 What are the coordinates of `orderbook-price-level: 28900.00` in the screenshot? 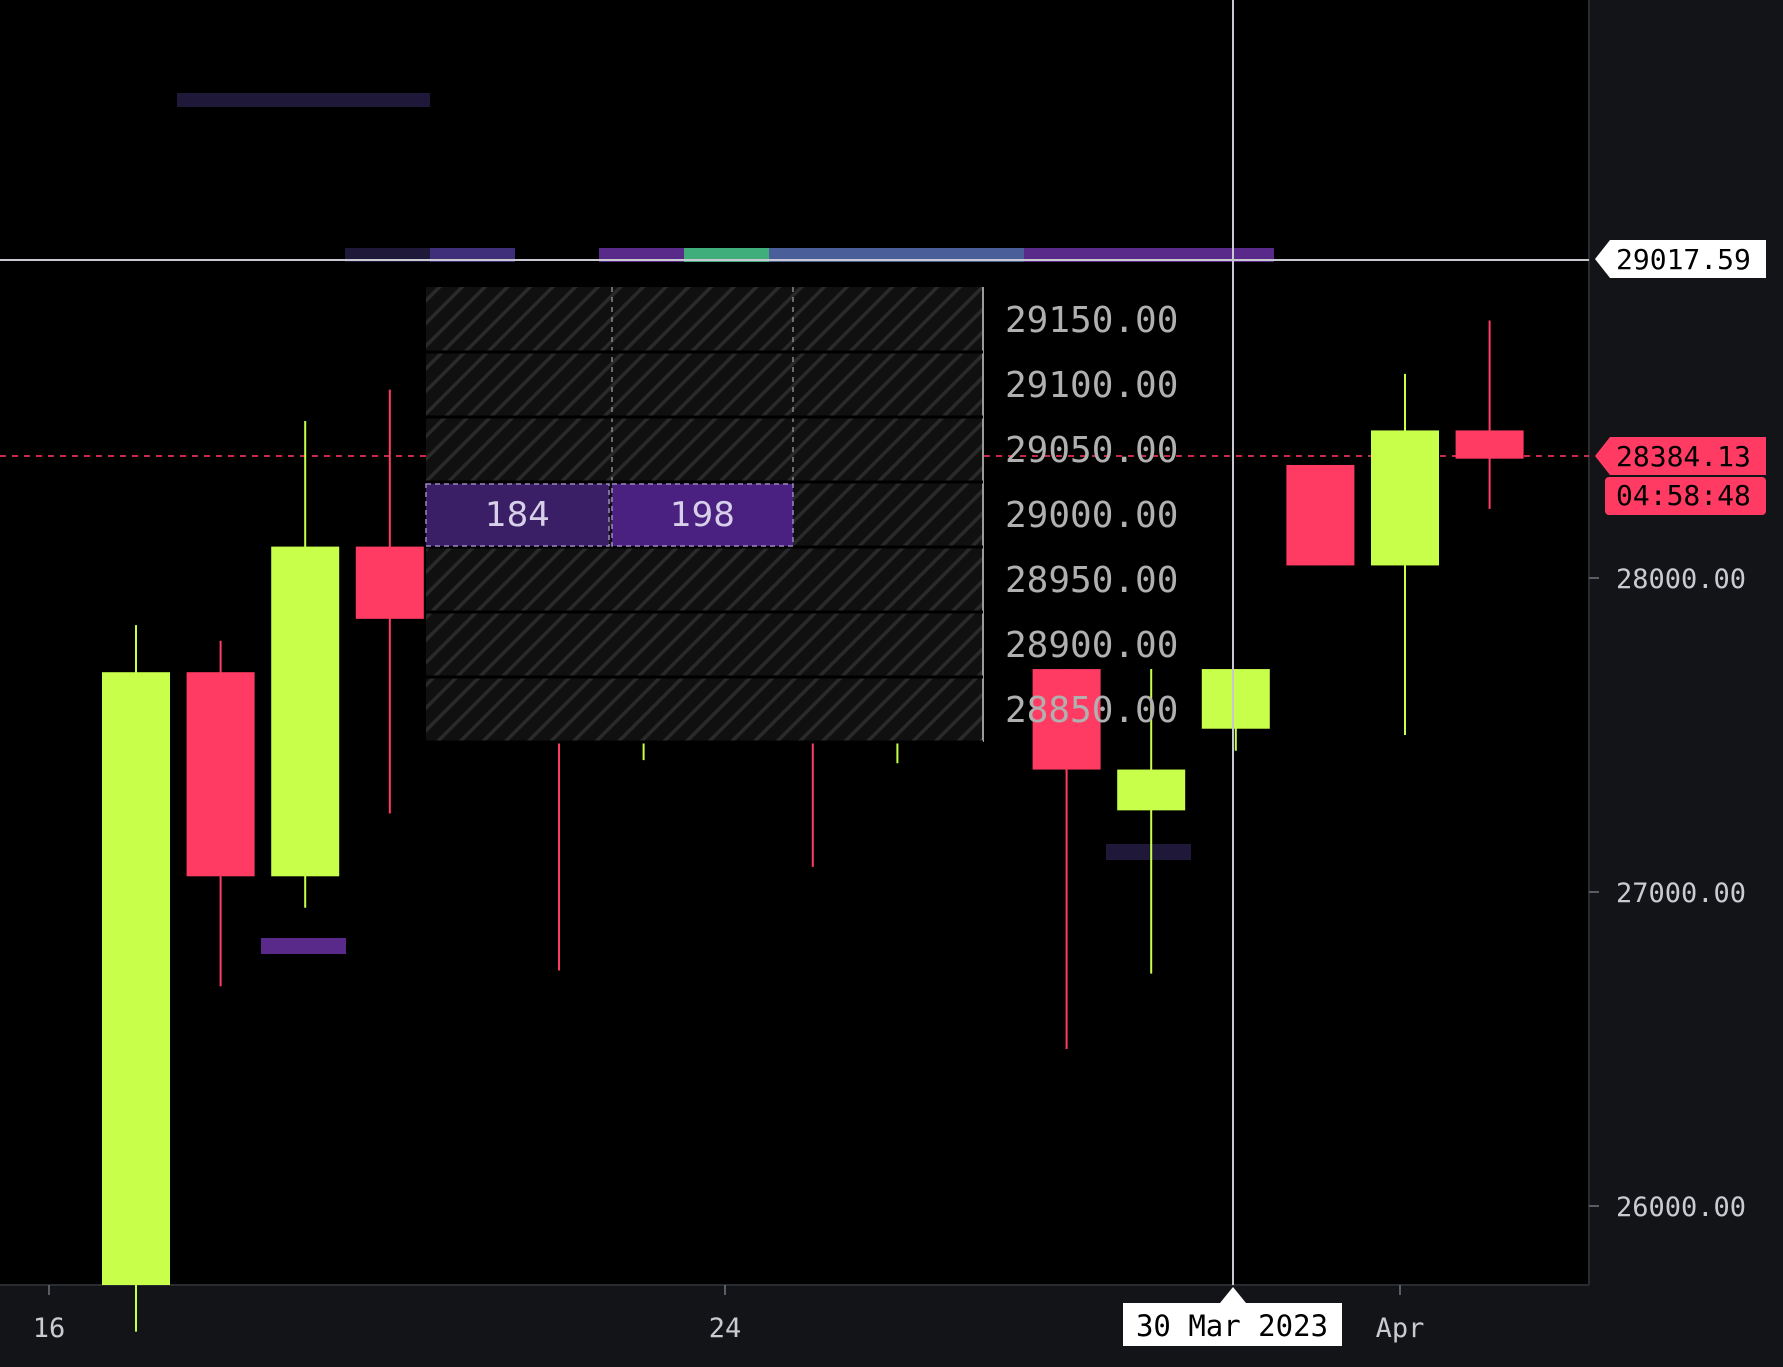 It's located at (1091, 645).